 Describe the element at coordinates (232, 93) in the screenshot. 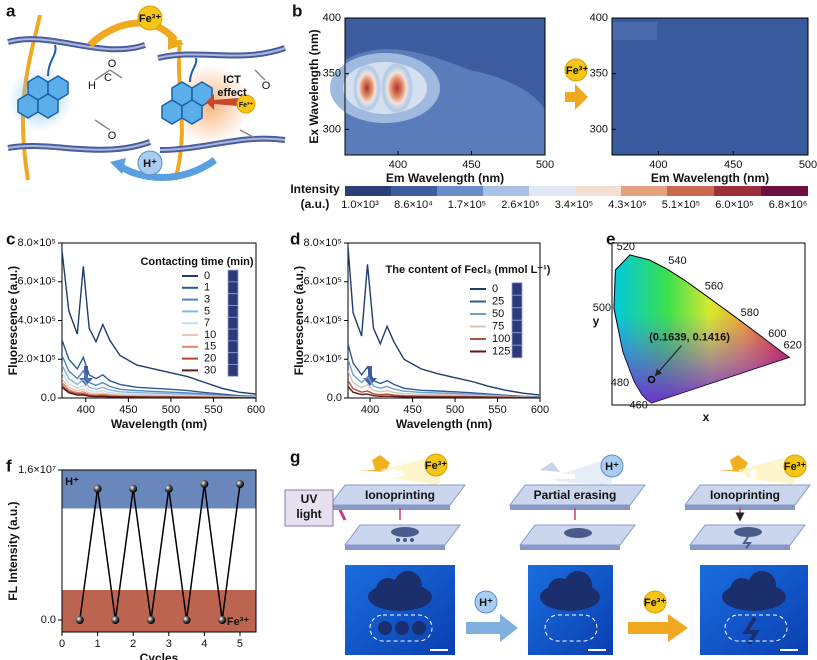

I see `effect-label: effect` at that location.